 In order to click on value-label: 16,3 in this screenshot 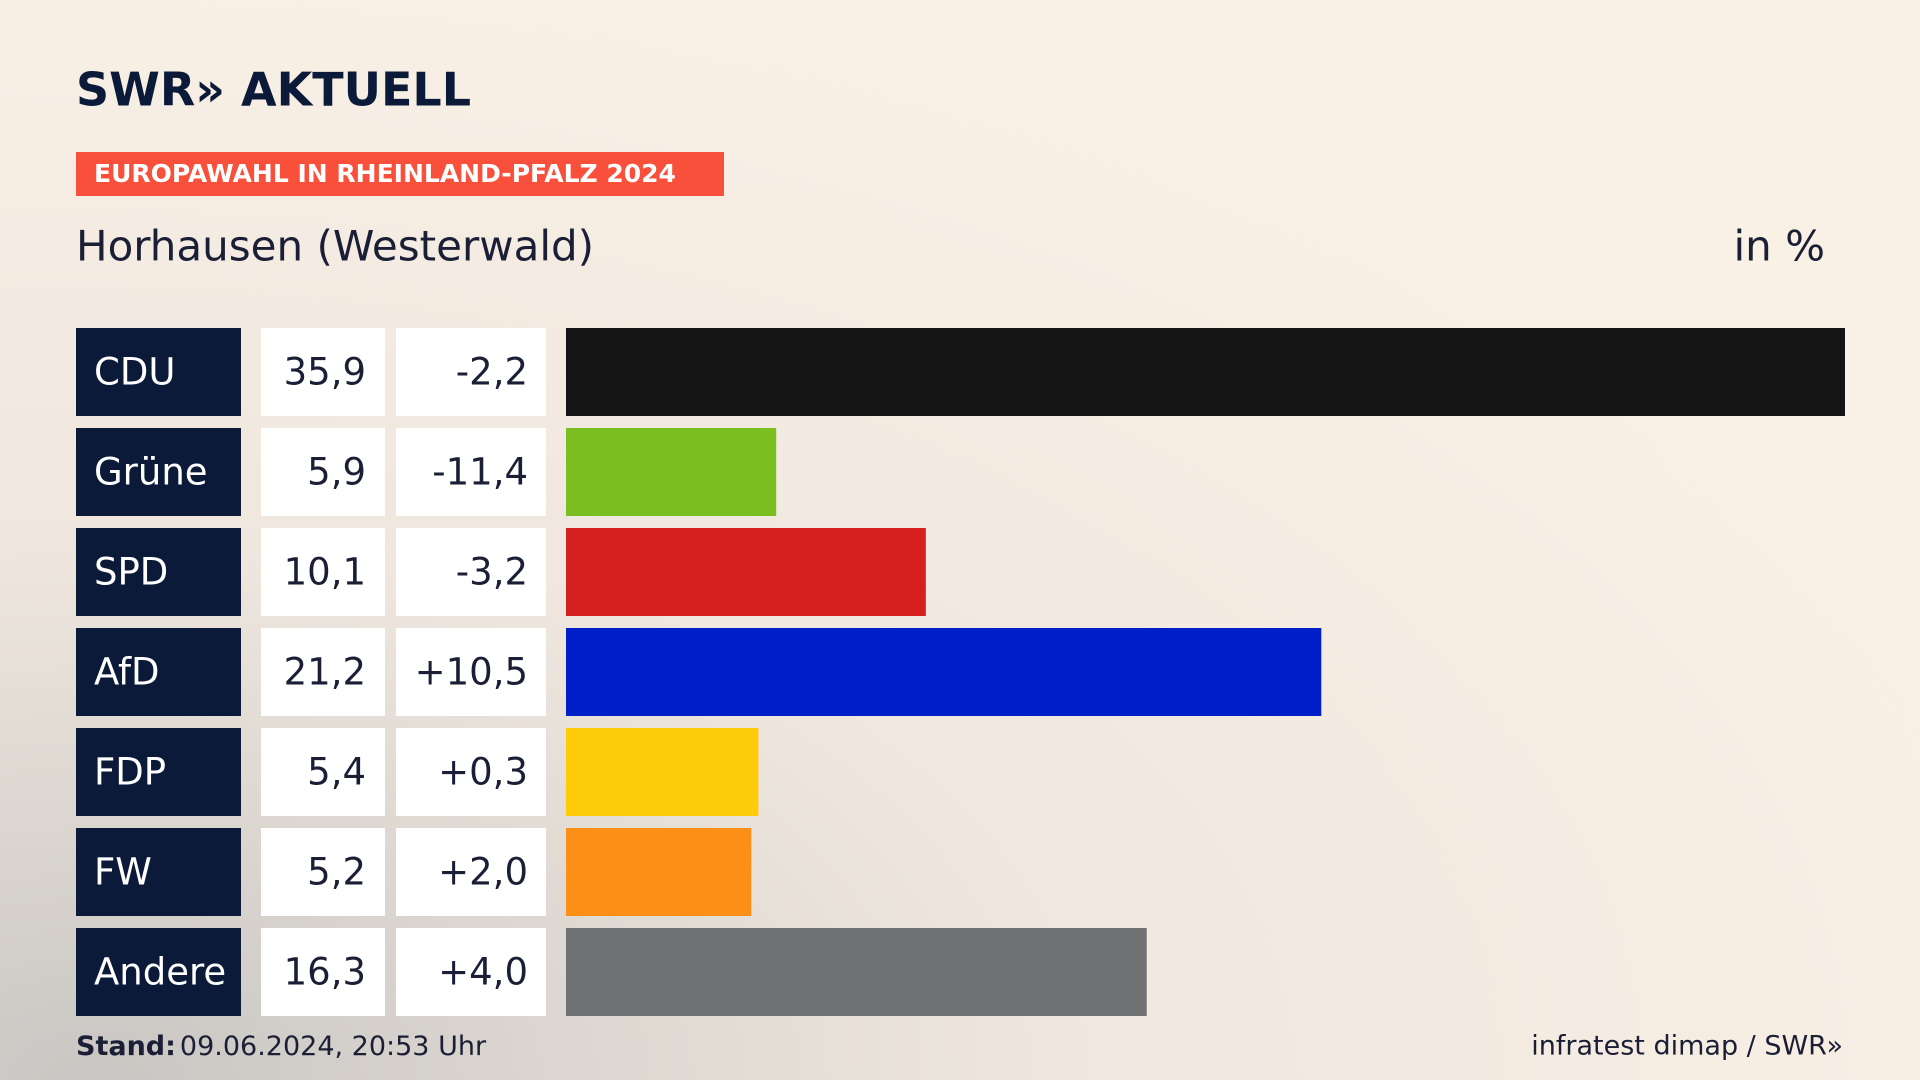, I will do `click(325, 972)`.